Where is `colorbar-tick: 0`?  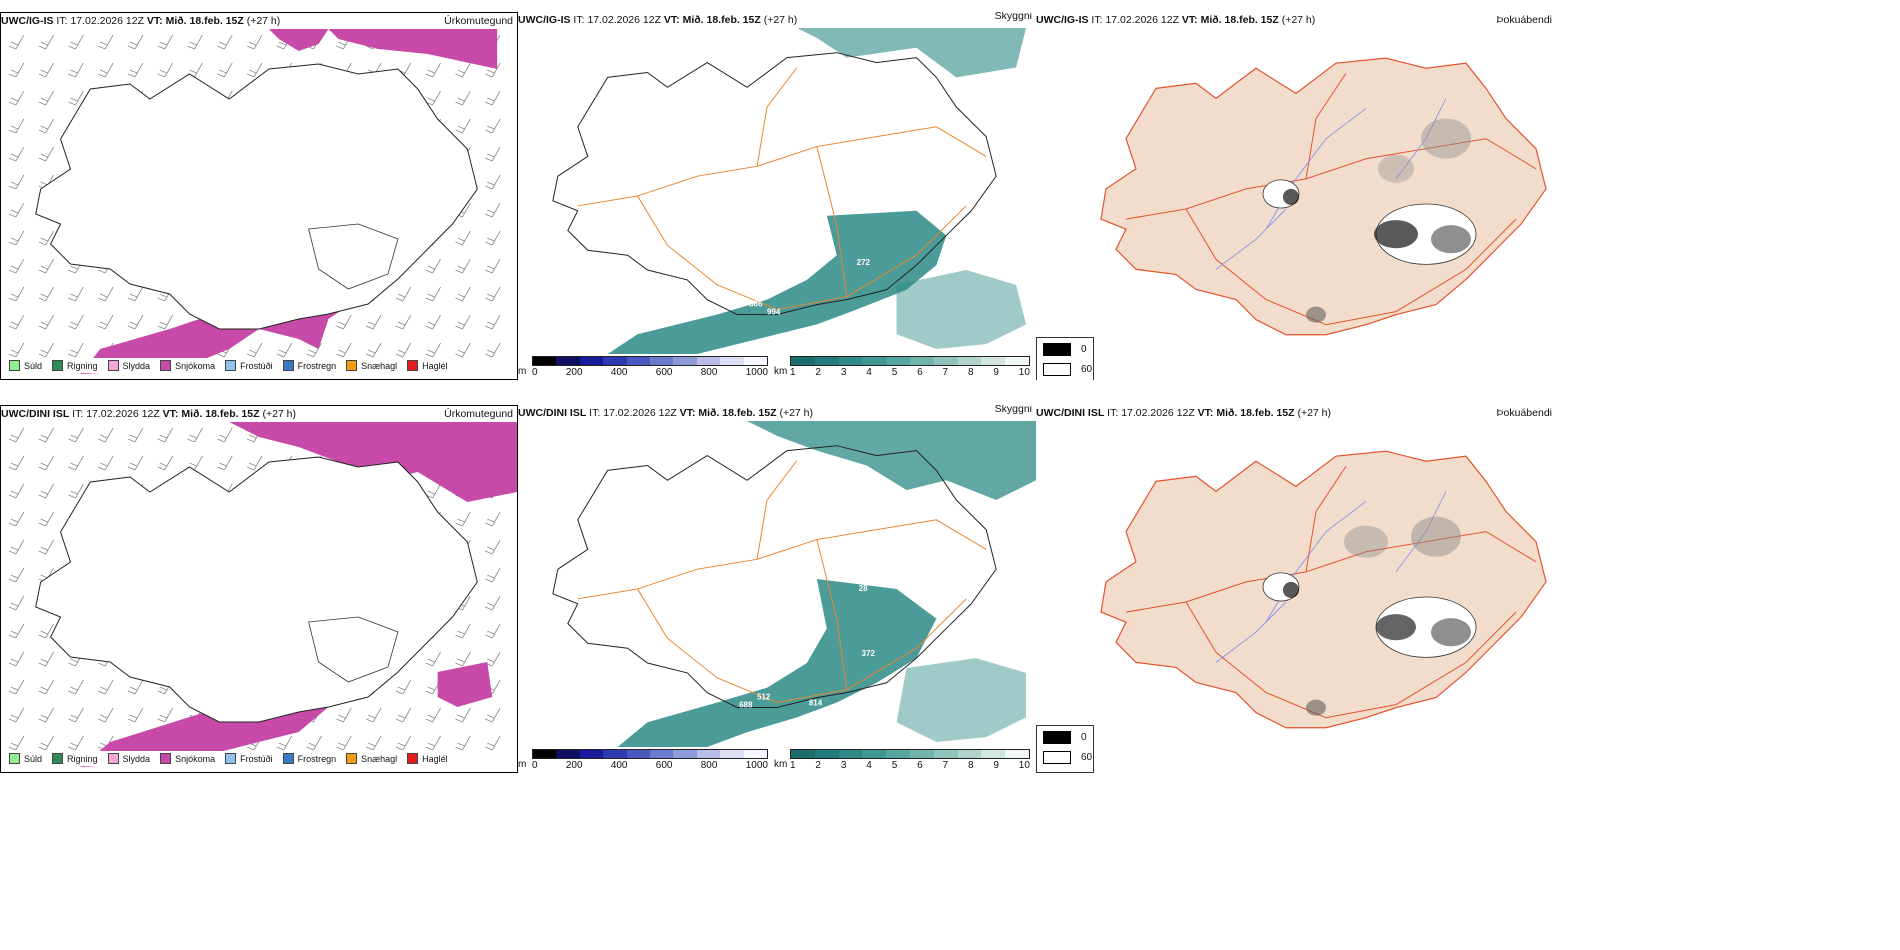 colorbar-tick: 0 is located at coordinates (535, 372).